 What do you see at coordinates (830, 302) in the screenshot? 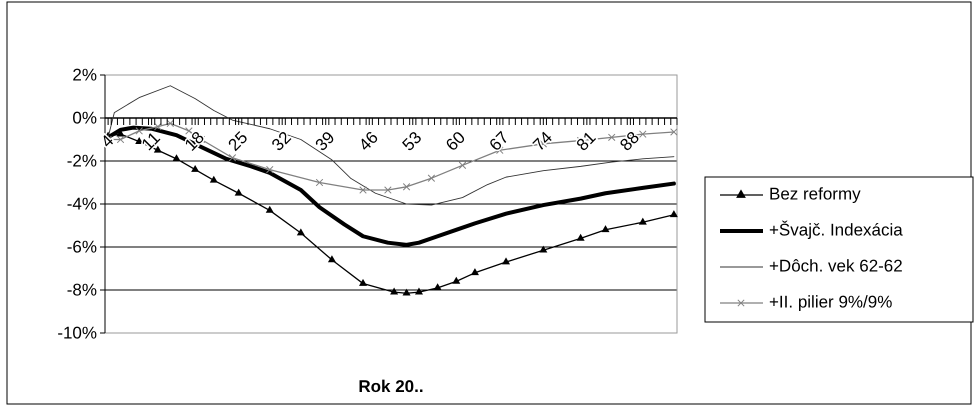
I see `legend-label: +II. pilier 9%/9%` at bounding box center [830, 302].